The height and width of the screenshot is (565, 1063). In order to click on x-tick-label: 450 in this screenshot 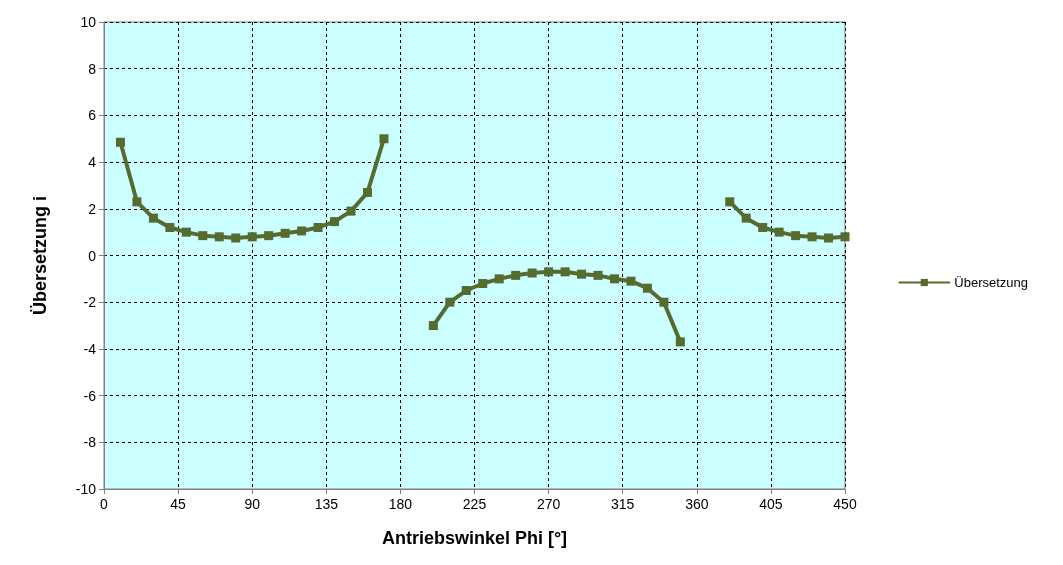, I will do `click(845, 504)`.